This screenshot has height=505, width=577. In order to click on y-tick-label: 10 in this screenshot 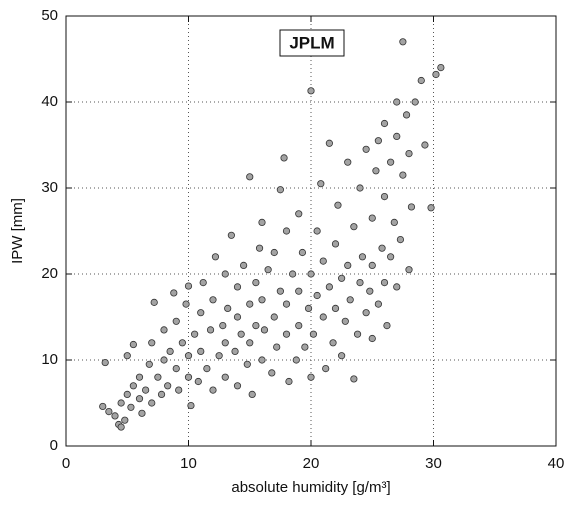, I will do `click(49, 359)`.